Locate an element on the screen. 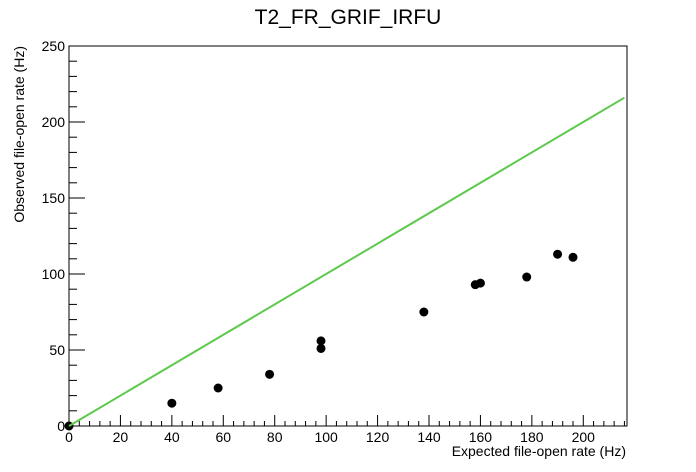 This screenshot has width=696, height=472. x-tick-label: 20 is located at coordinates (121, 437).